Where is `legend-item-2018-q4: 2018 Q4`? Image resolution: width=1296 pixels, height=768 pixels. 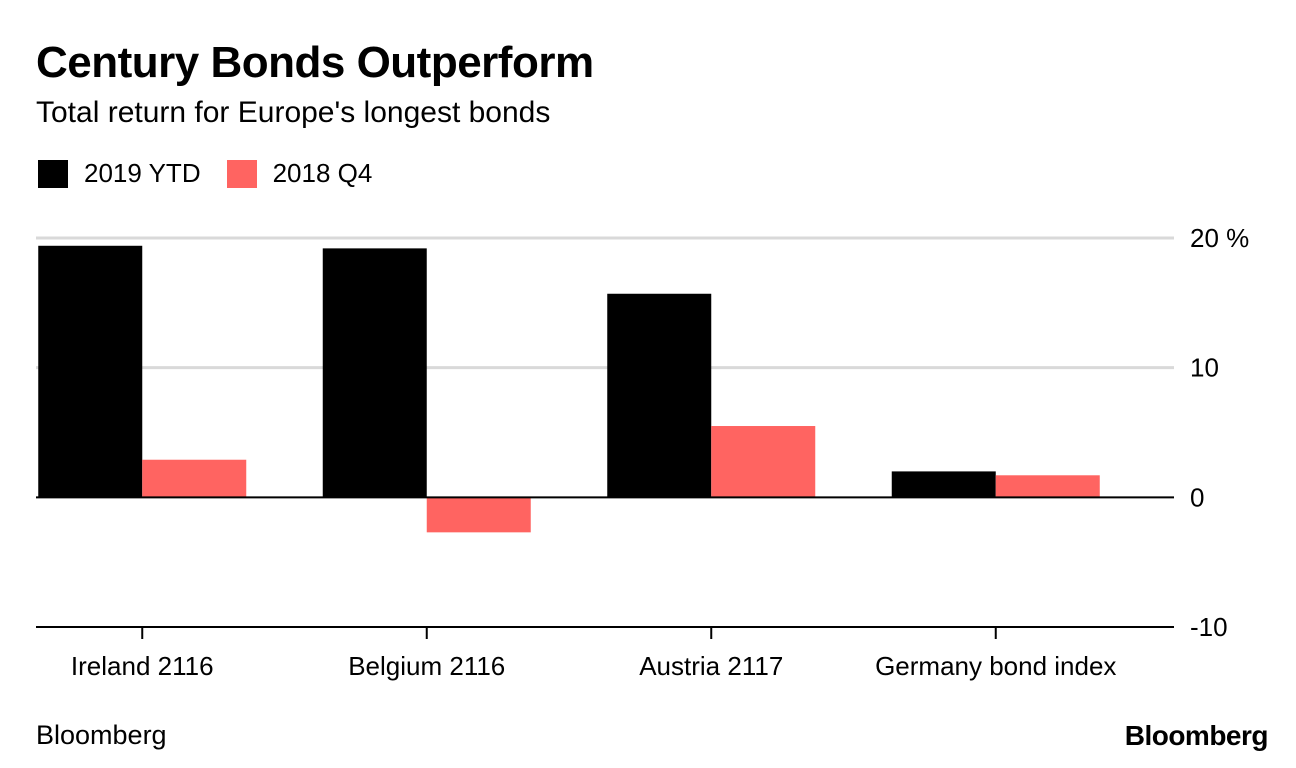 legend-item-2018-q4: 2018 Q4 is located at coordinates (299, 173).